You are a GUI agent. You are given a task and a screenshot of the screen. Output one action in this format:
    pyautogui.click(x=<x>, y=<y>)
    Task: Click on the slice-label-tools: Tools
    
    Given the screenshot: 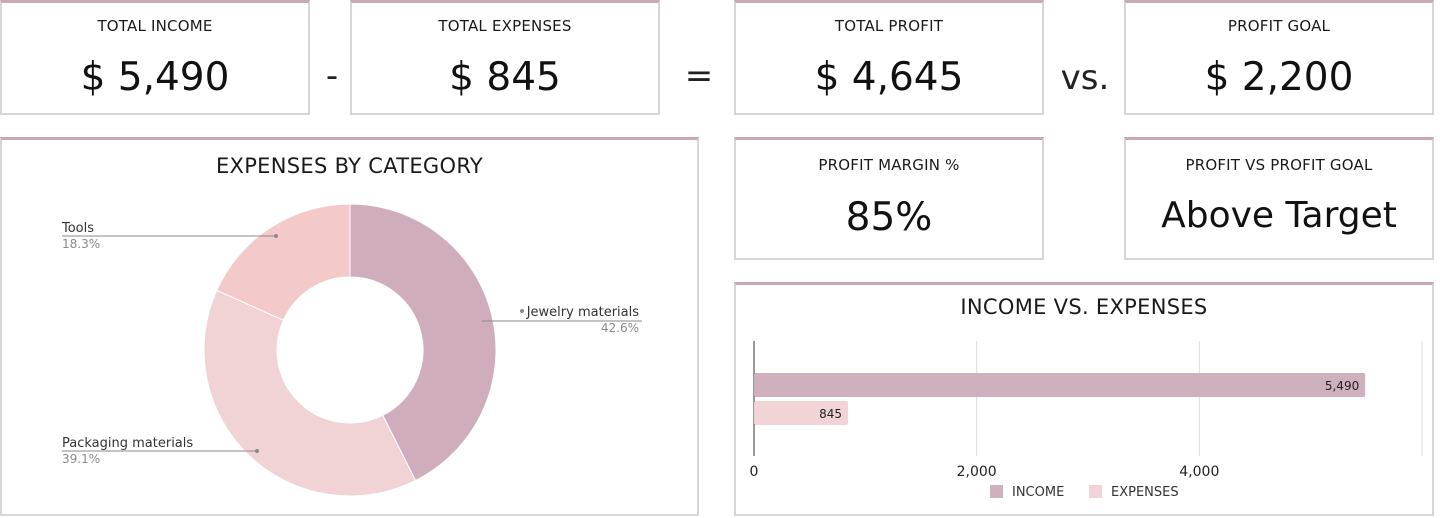 What is the action you would take?
    pyautogui.click(x=77, y=228)
    